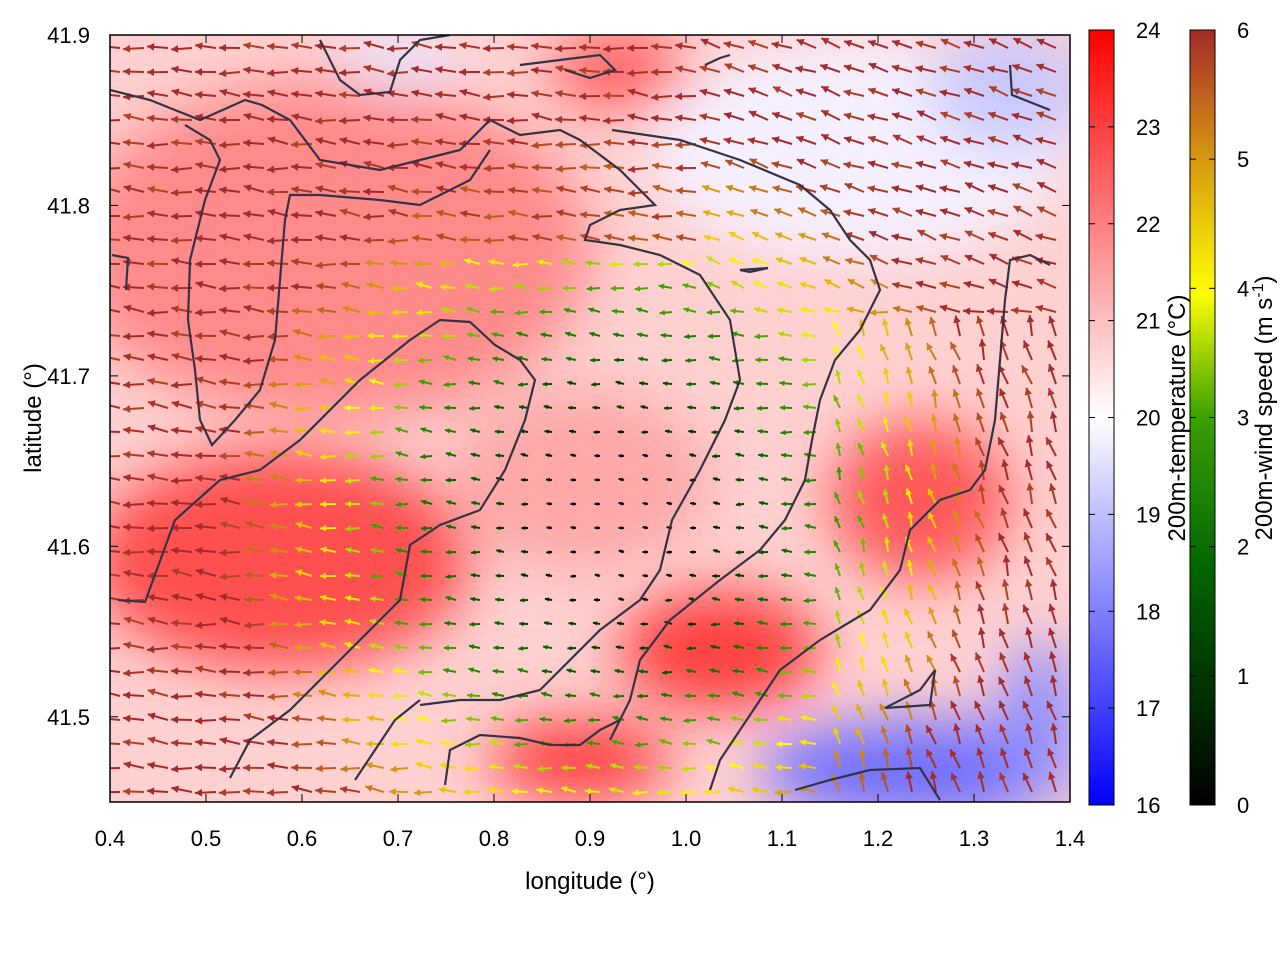 This screenshot has width=1280, height=960. I want to click on windTicks-label: 3, so click(1243, 418).